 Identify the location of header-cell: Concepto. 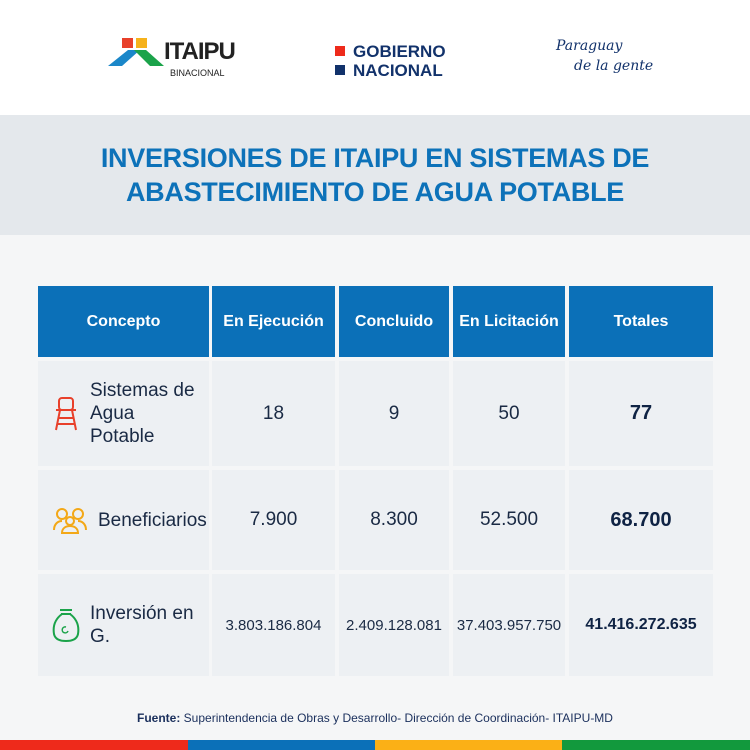
(123, 321).